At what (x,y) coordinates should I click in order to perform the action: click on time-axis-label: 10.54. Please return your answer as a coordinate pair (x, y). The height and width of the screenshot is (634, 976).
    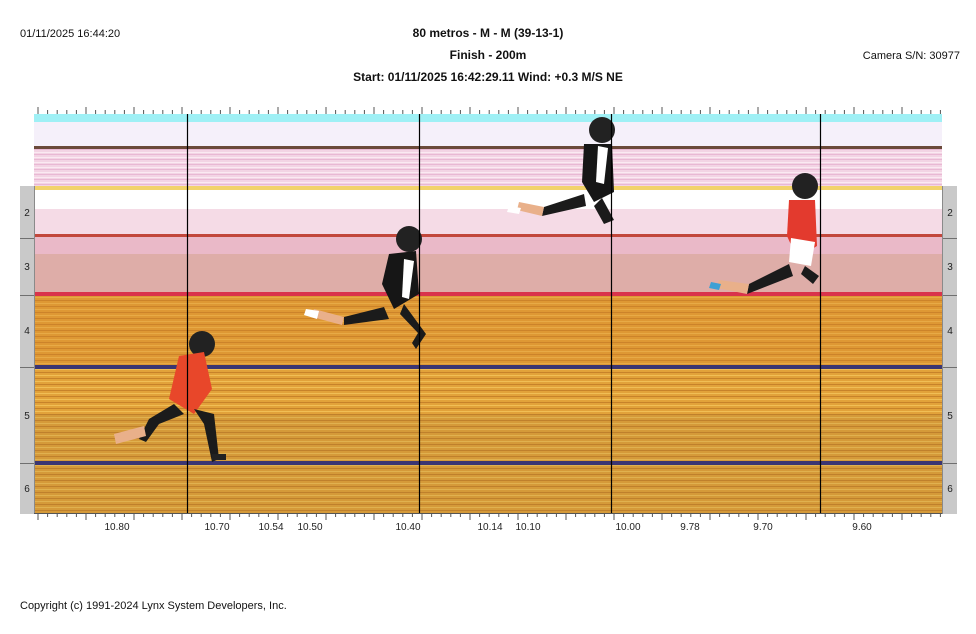
    Looking at the image, I should click on (271, 527).